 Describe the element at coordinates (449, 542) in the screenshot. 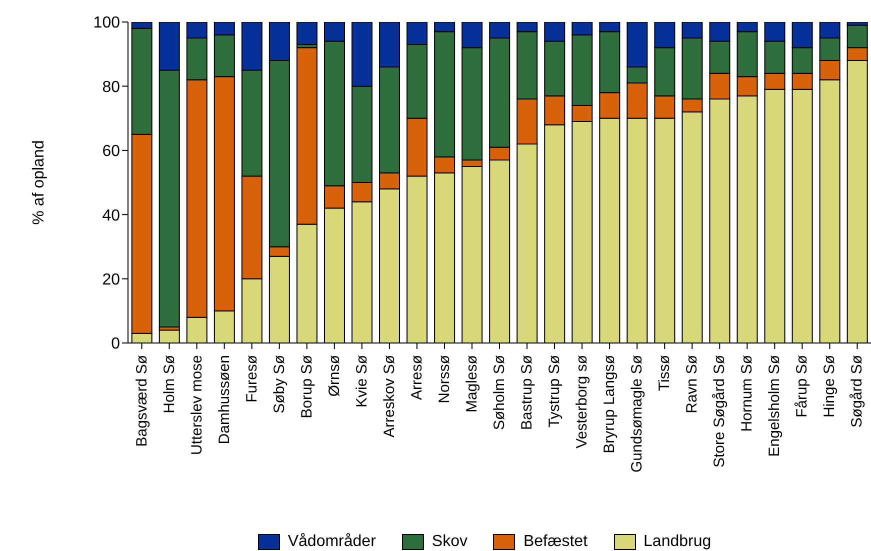

I see `legend-label: Skov` at that location.